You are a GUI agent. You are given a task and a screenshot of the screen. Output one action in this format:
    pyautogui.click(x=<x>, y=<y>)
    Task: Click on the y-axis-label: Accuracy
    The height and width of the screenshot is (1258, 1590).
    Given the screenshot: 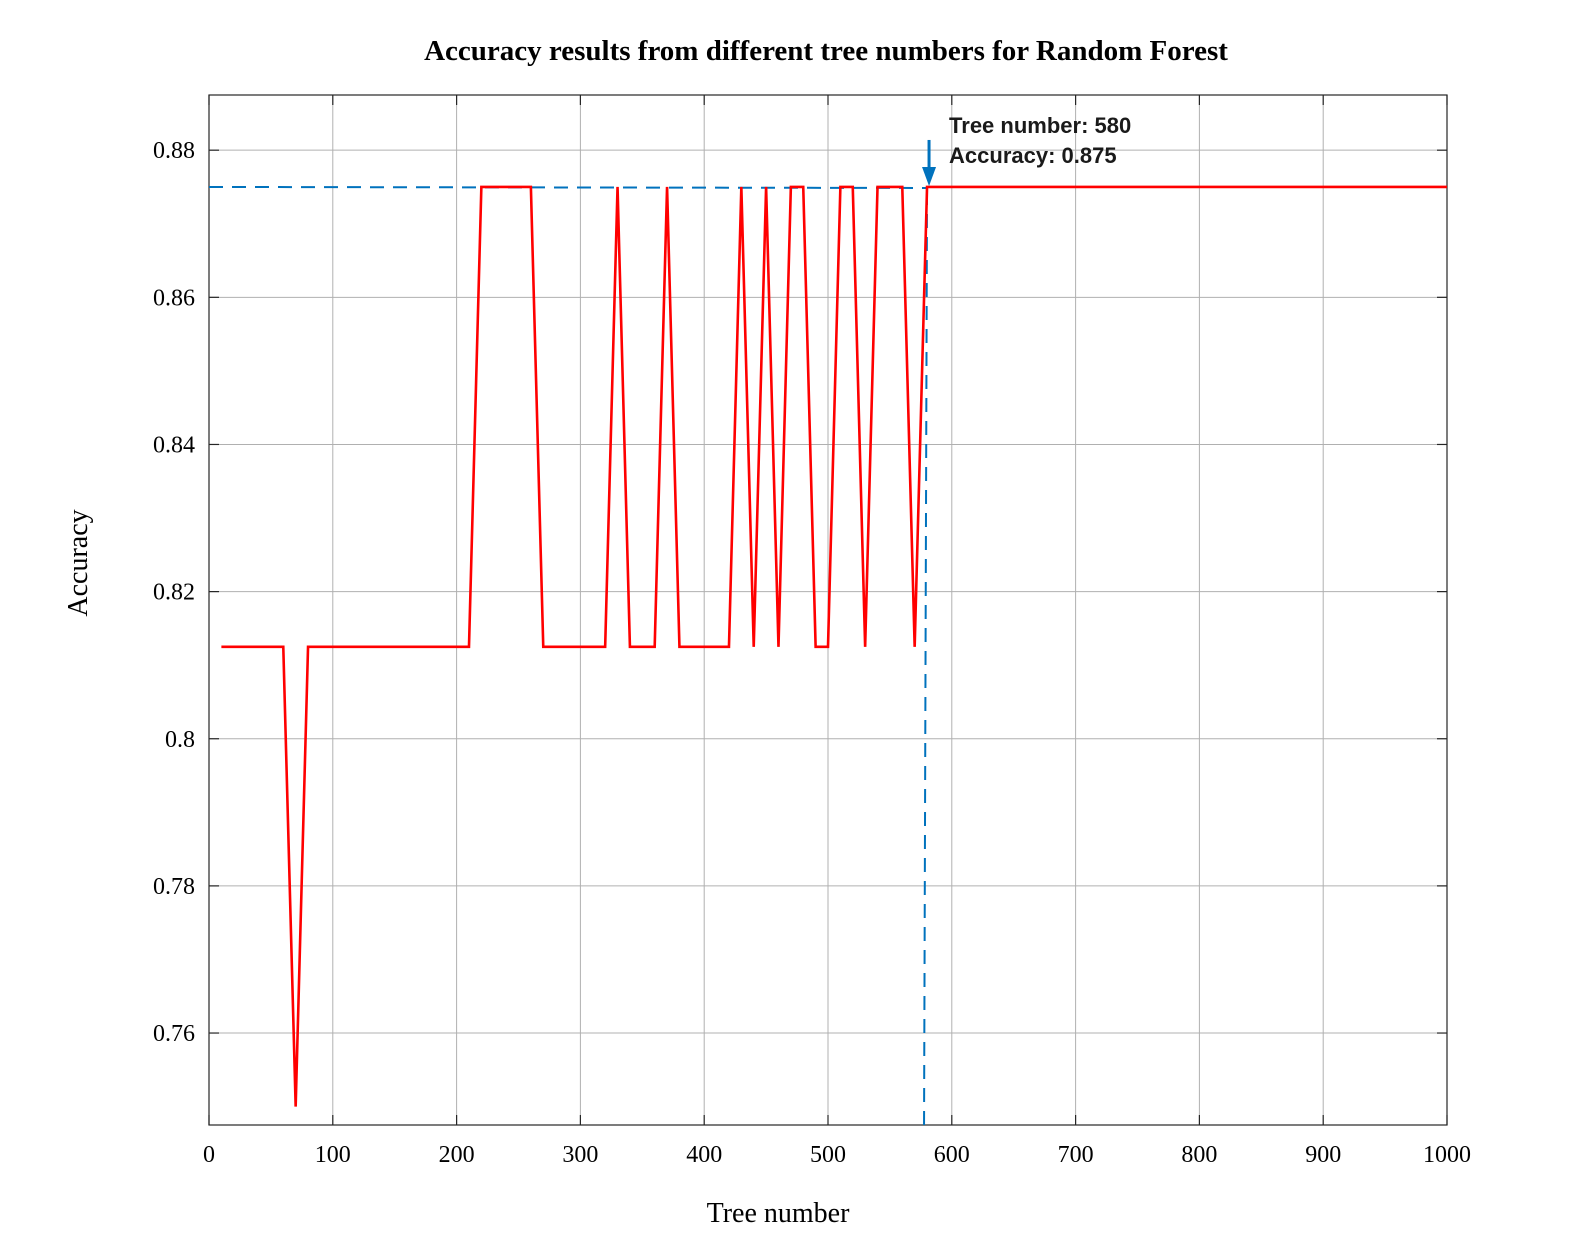 What is the action you would take?
    pyautogui.click(x=78, y=562)
    